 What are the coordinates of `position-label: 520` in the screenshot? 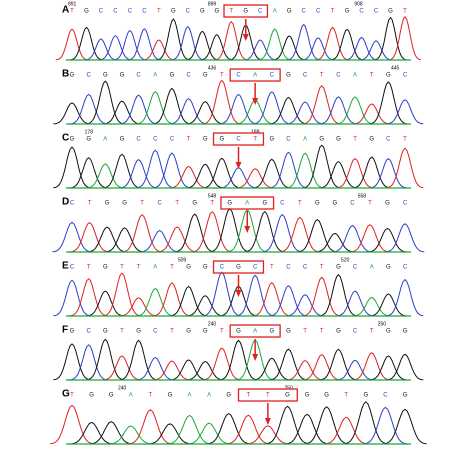 It's located at (345, 260).